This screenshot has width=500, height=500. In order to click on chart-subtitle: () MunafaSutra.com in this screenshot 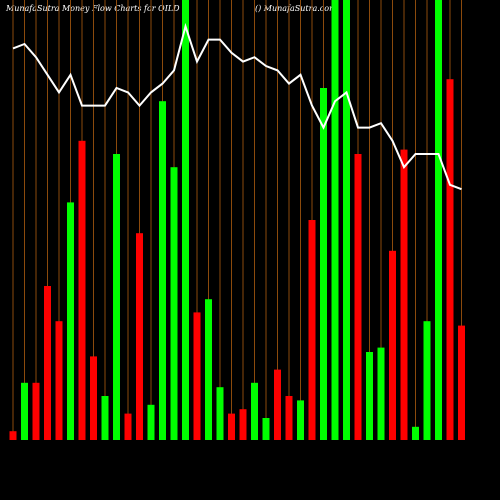, I will do `click(296, 8)`.